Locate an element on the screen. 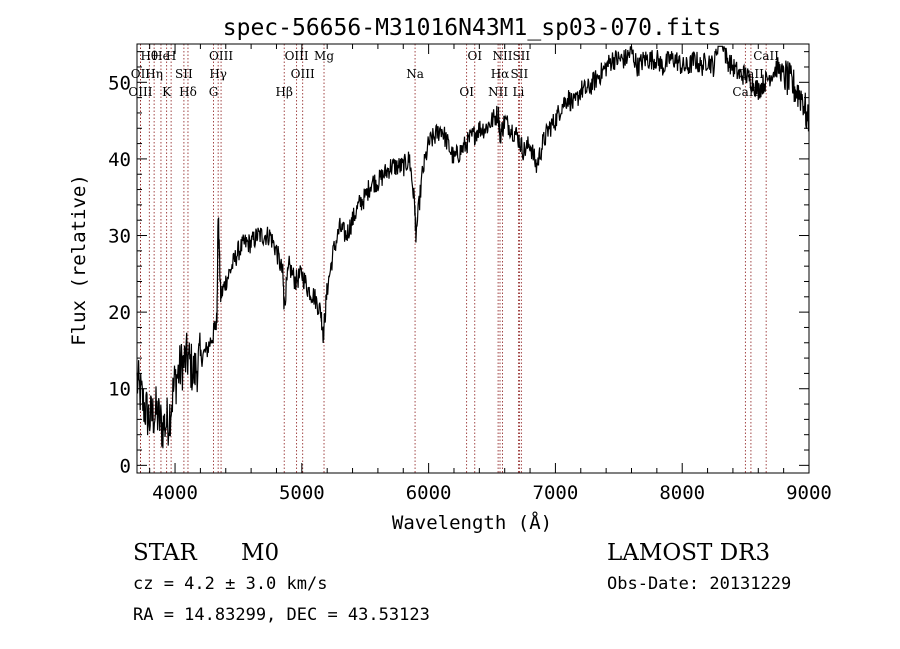 This screenshot has width=900, height=649. y-tick-label-5: 50 is located at coordinates (119, 83).